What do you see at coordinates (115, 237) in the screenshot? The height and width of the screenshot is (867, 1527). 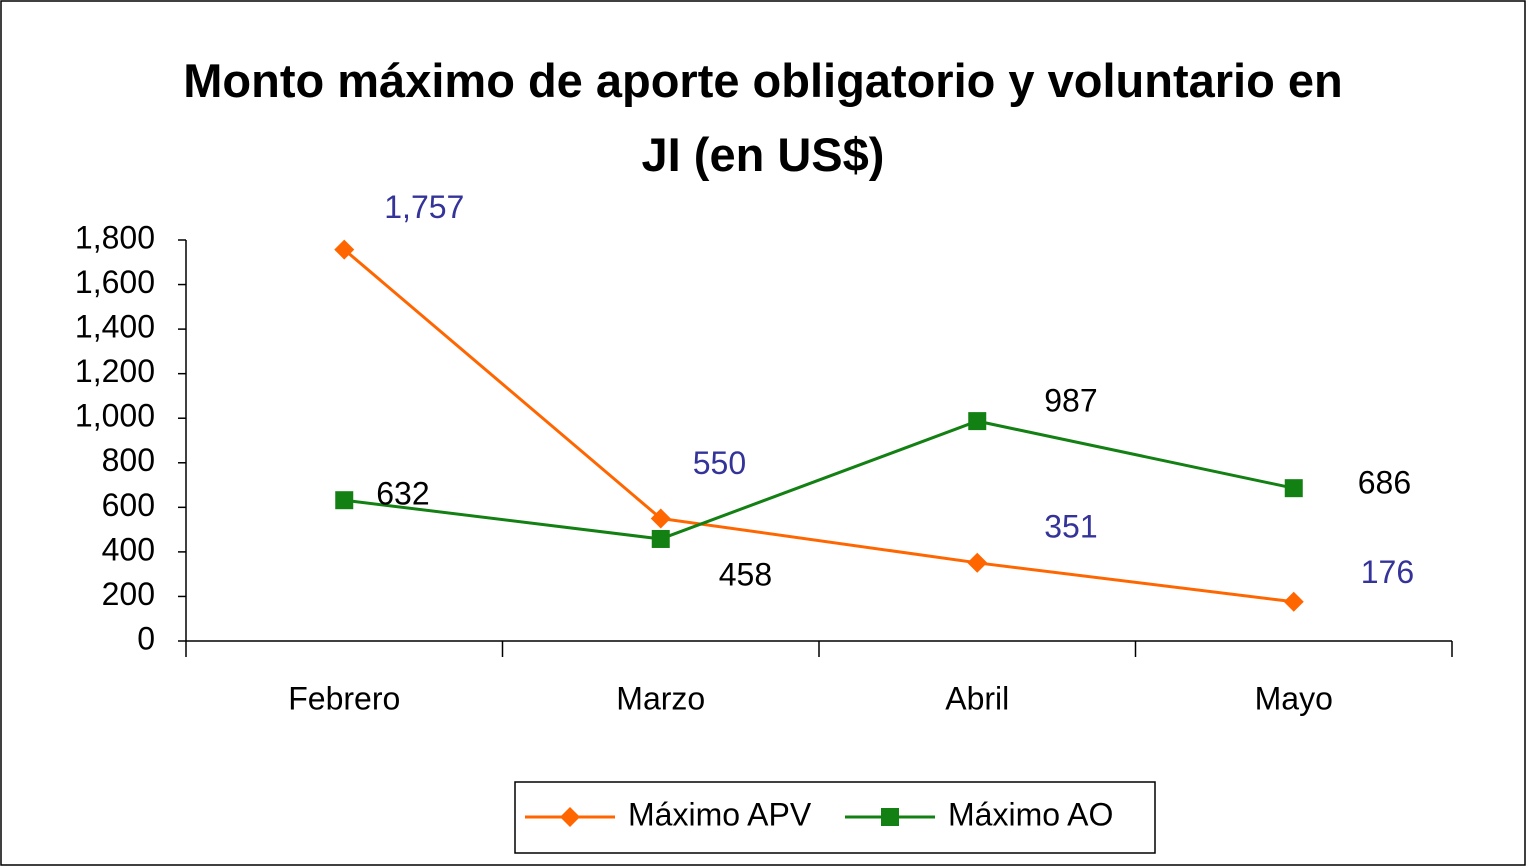 I see `y-tick-label: 1,800` at bounding box center [115, 237].